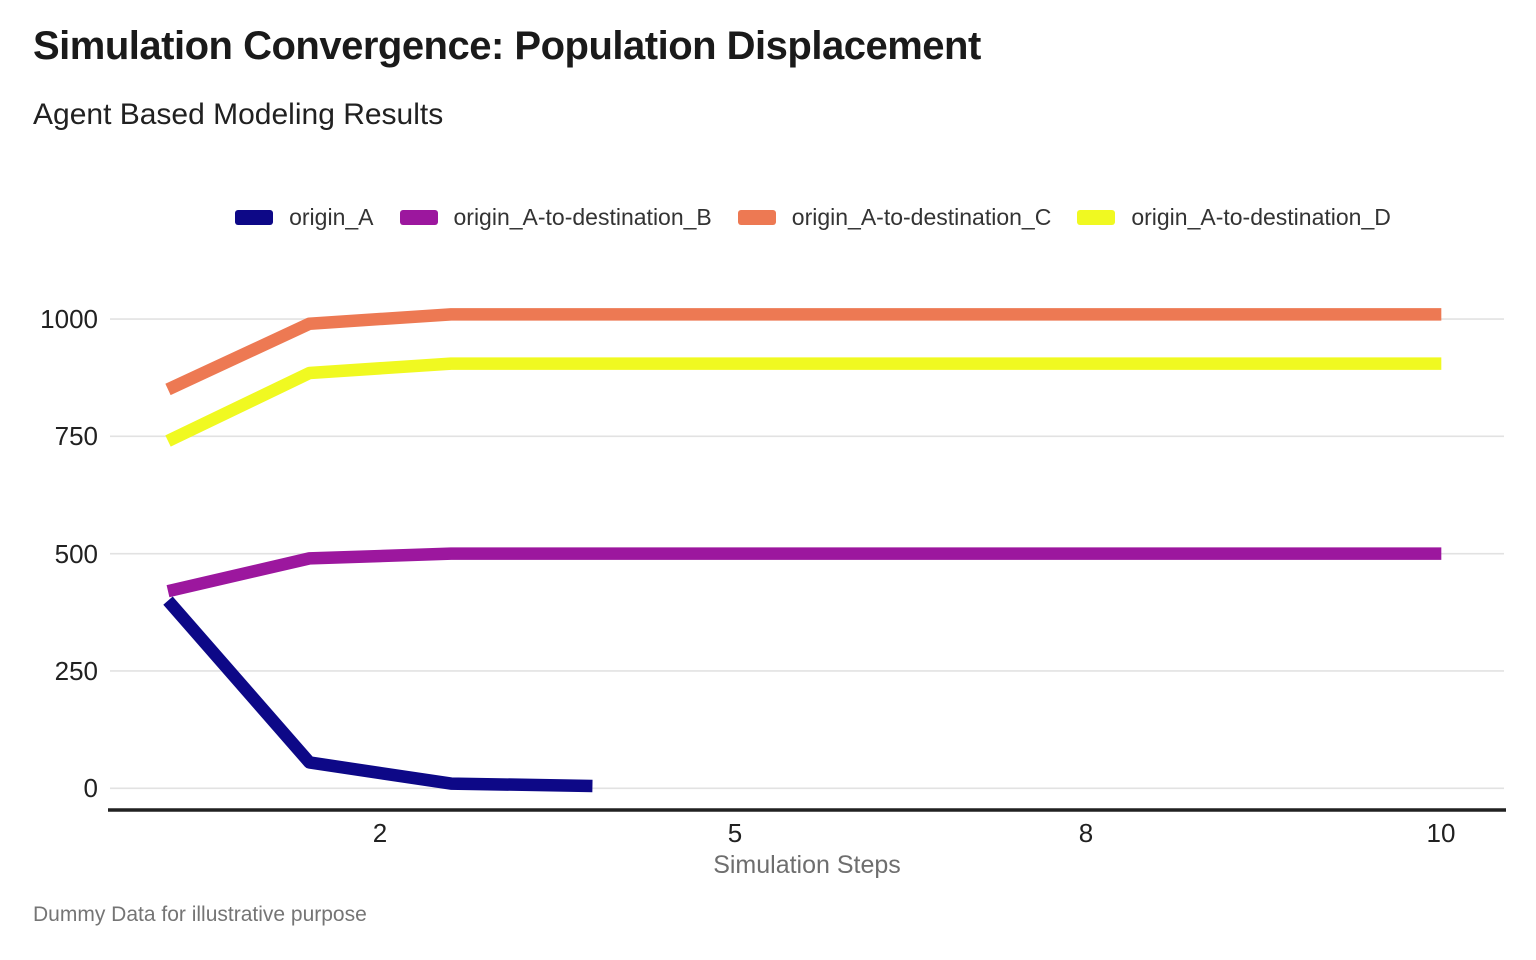 The height and width of the screenshot is (960, 1536). I want to click on legend-label: origin_A-to-destination_B, so click(582, 217).